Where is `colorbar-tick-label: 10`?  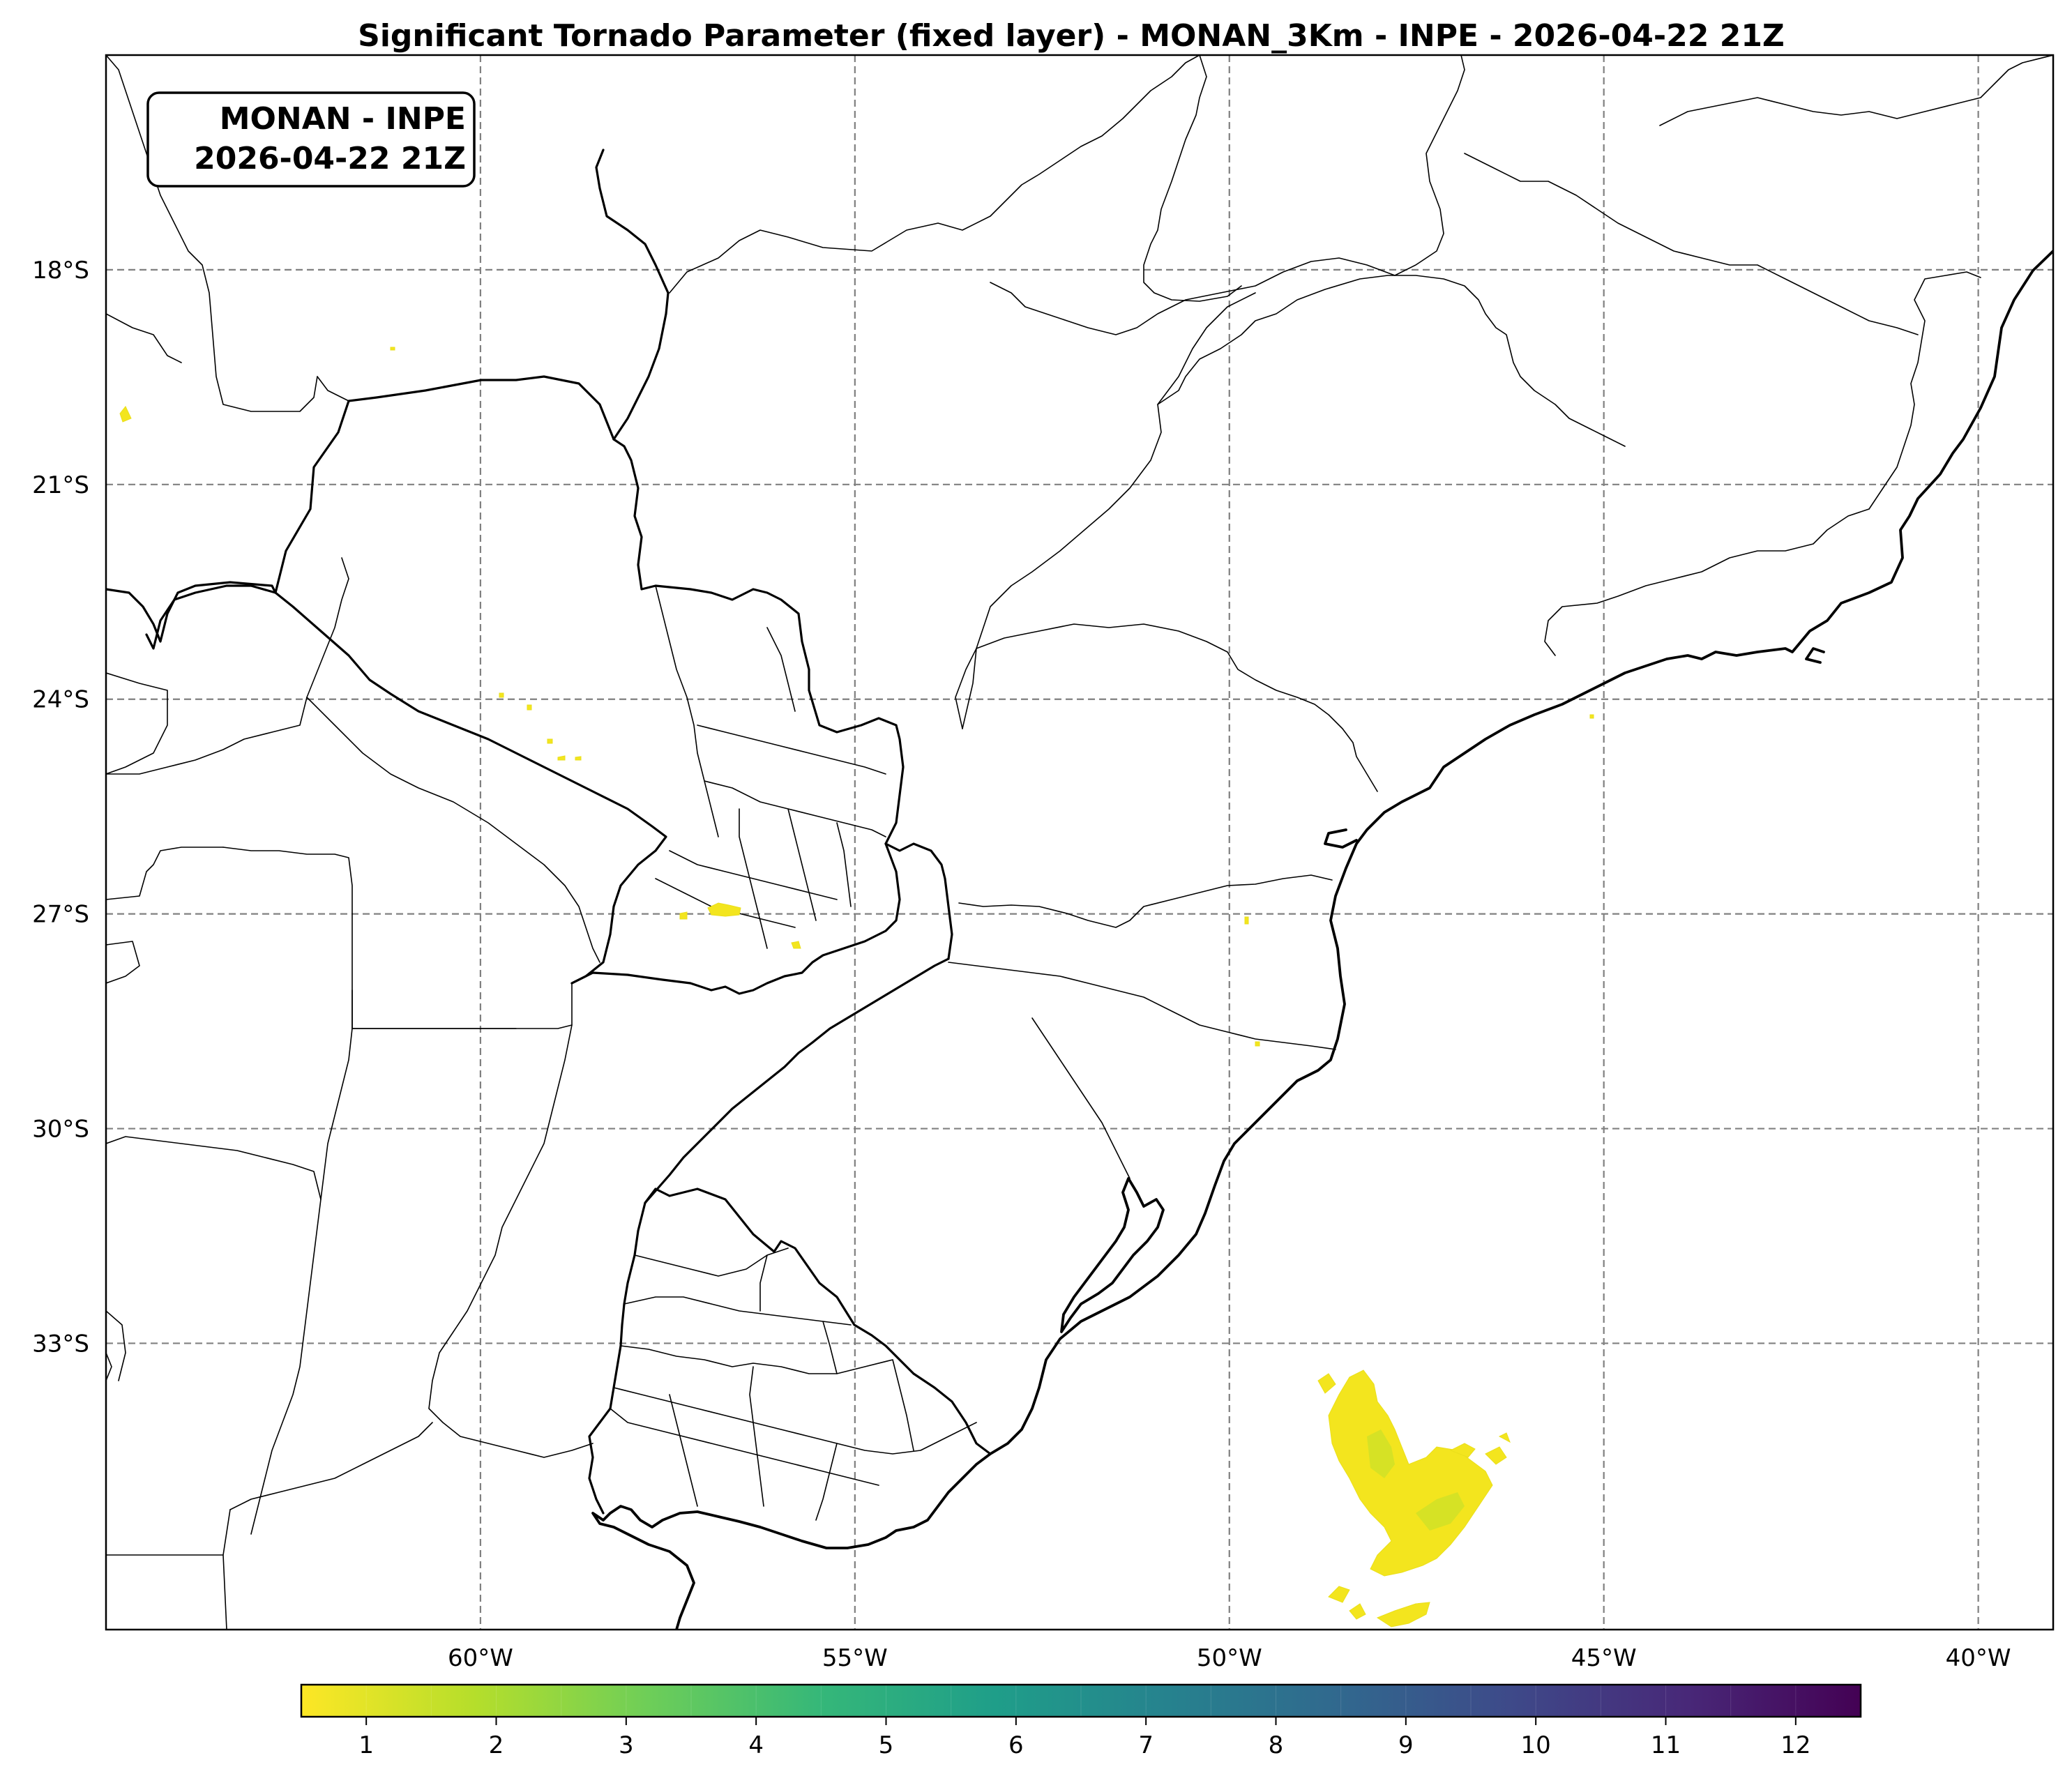
colorbar-tick-label: 10 is located at coordinates (1536, 1745).